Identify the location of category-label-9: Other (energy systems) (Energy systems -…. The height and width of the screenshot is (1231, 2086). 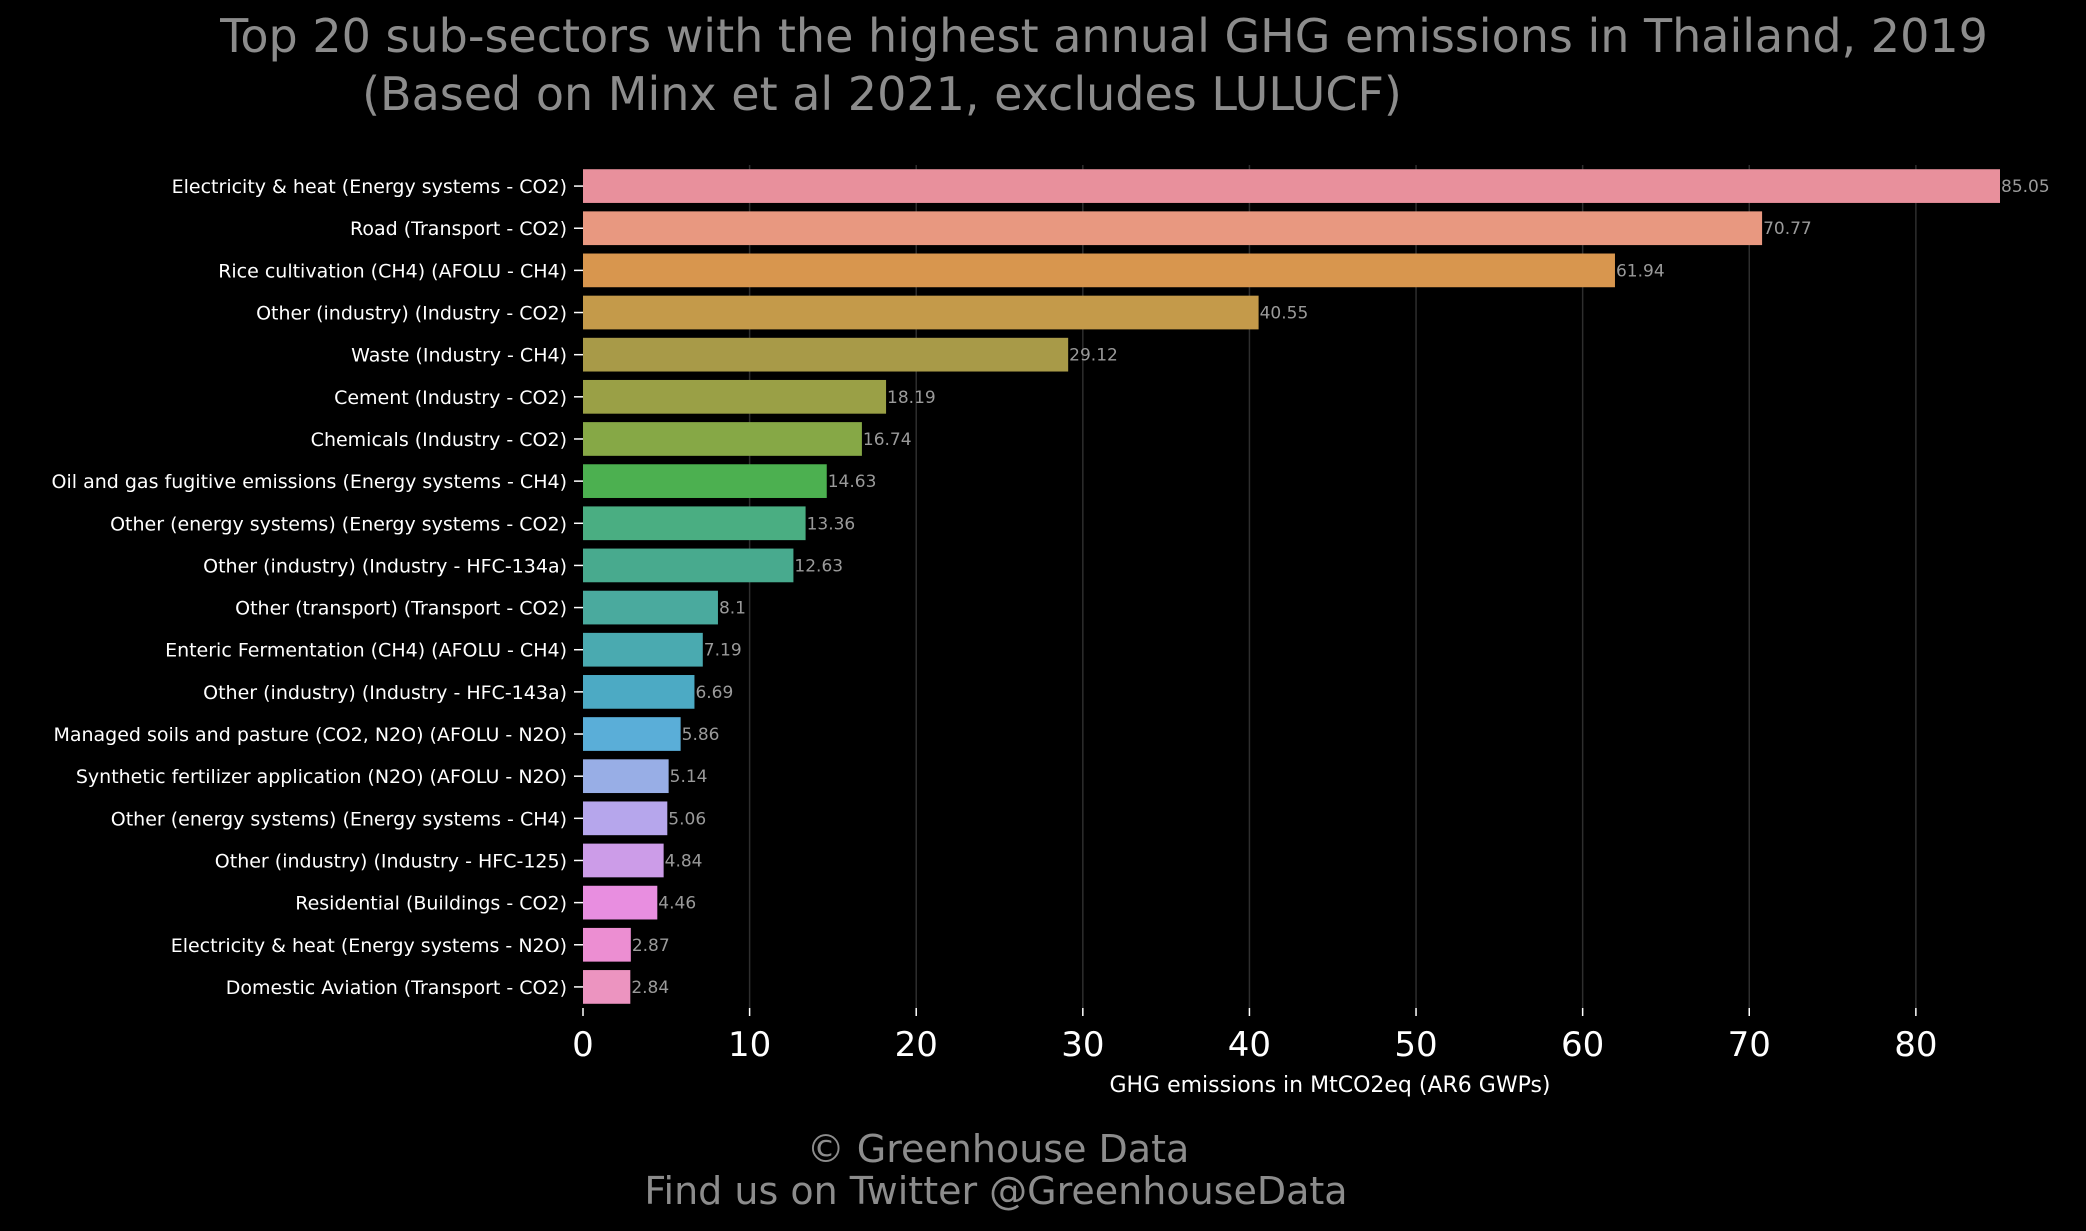
(338, 524).